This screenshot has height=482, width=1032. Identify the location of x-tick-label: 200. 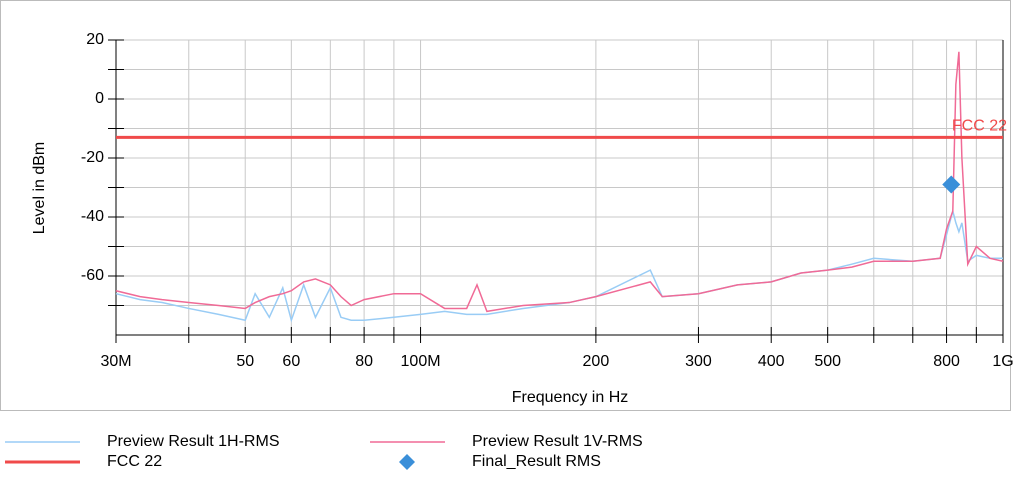
(596, 361).